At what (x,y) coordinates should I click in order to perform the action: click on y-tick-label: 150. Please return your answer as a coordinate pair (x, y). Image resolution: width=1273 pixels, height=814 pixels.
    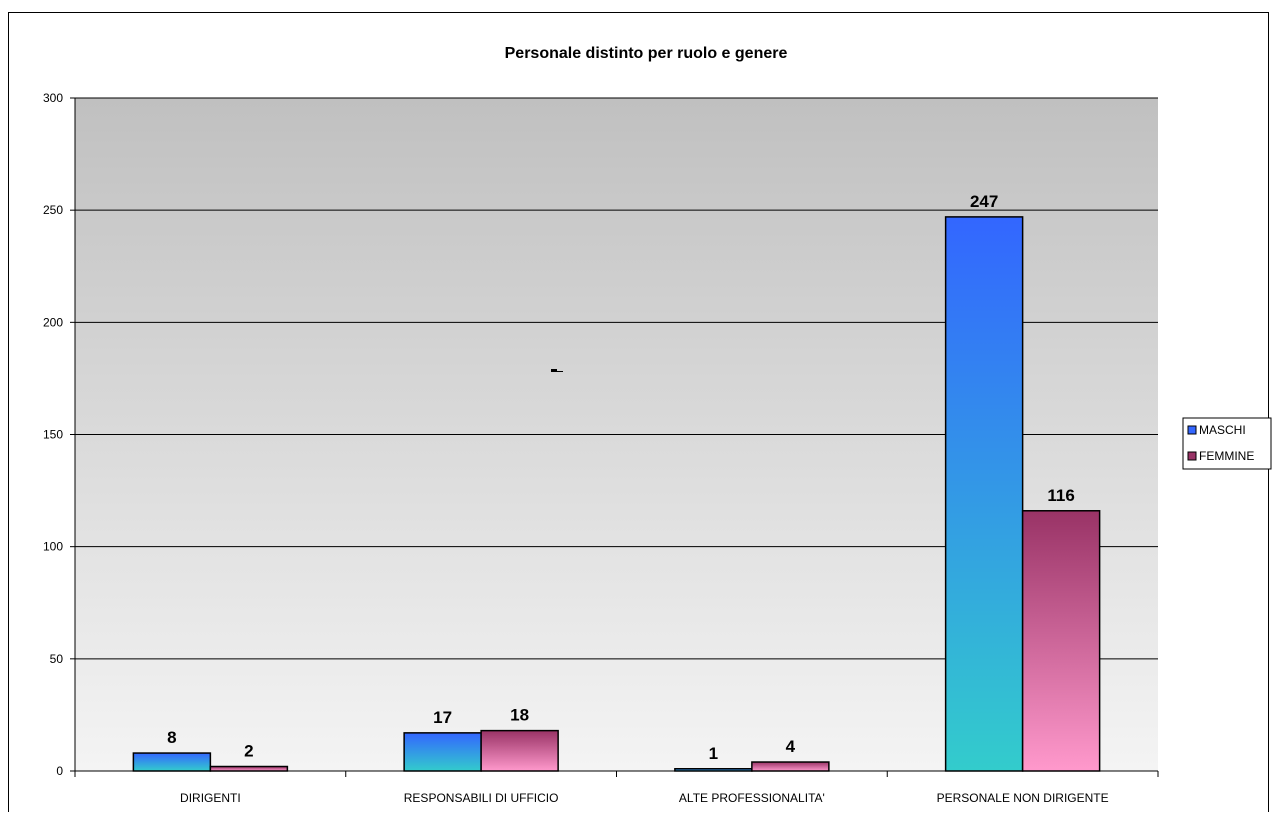
    Looking at the image, I should click on (53, 435).